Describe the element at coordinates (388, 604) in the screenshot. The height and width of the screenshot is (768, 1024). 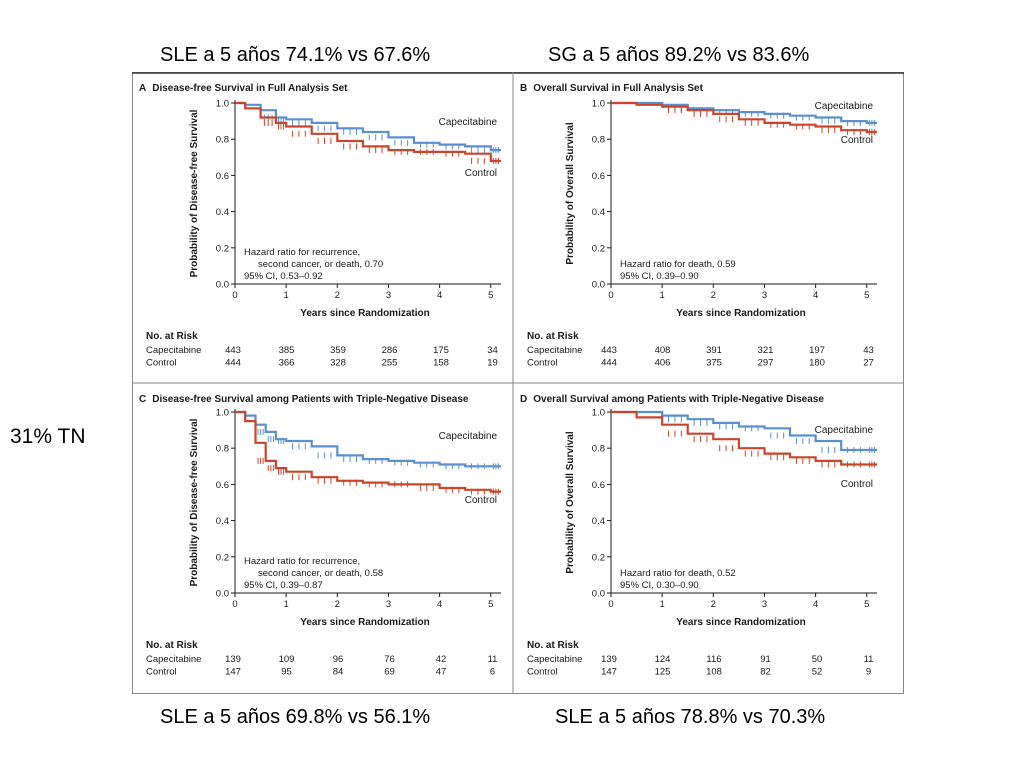
I see `panel-c-xtick-label: 3` at that location.